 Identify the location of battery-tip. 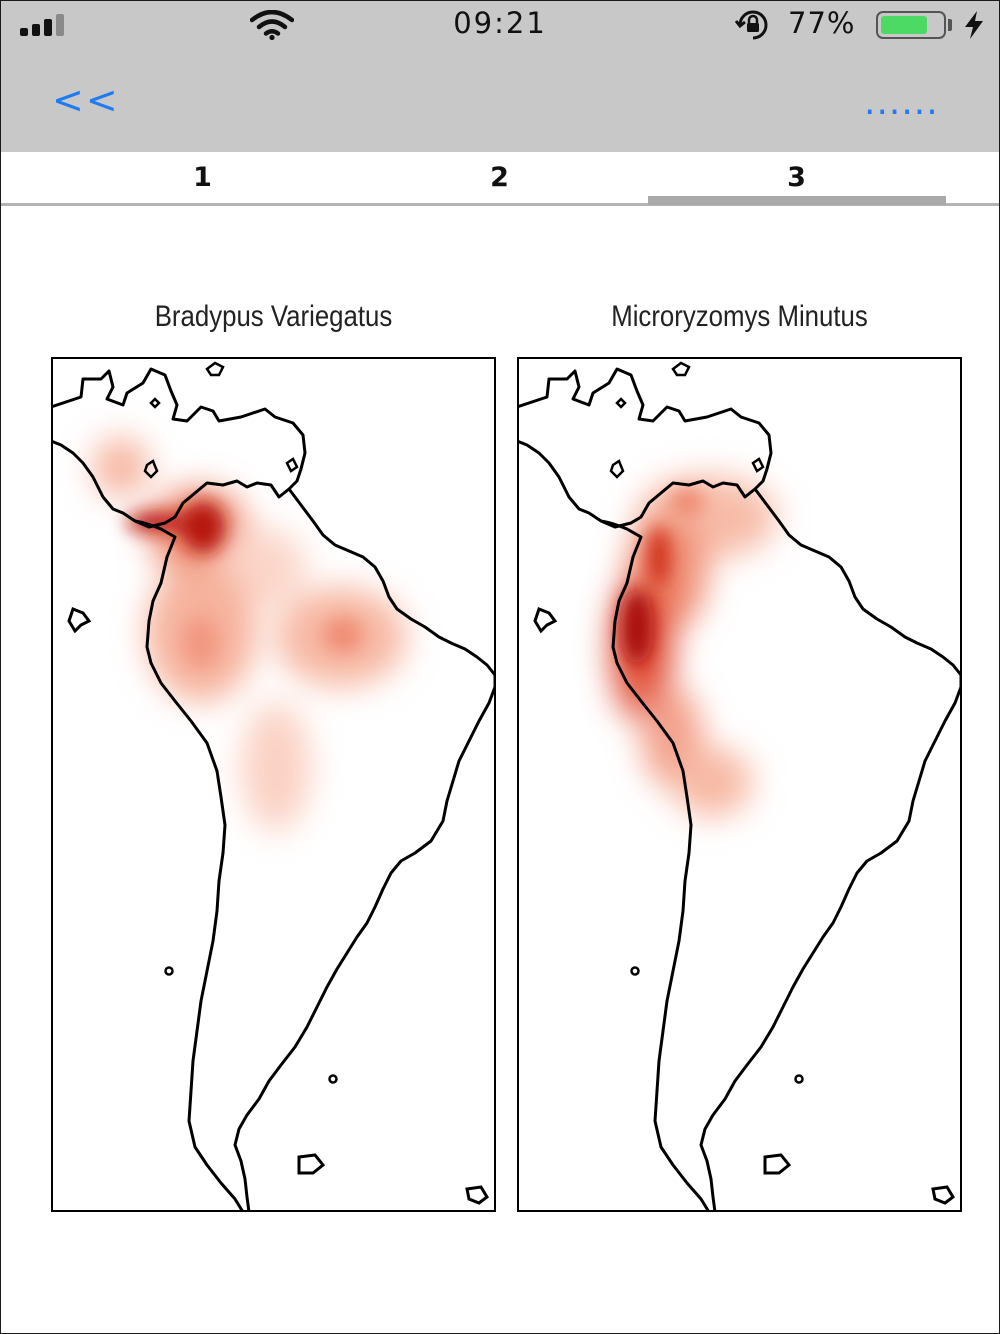
(950, 25).